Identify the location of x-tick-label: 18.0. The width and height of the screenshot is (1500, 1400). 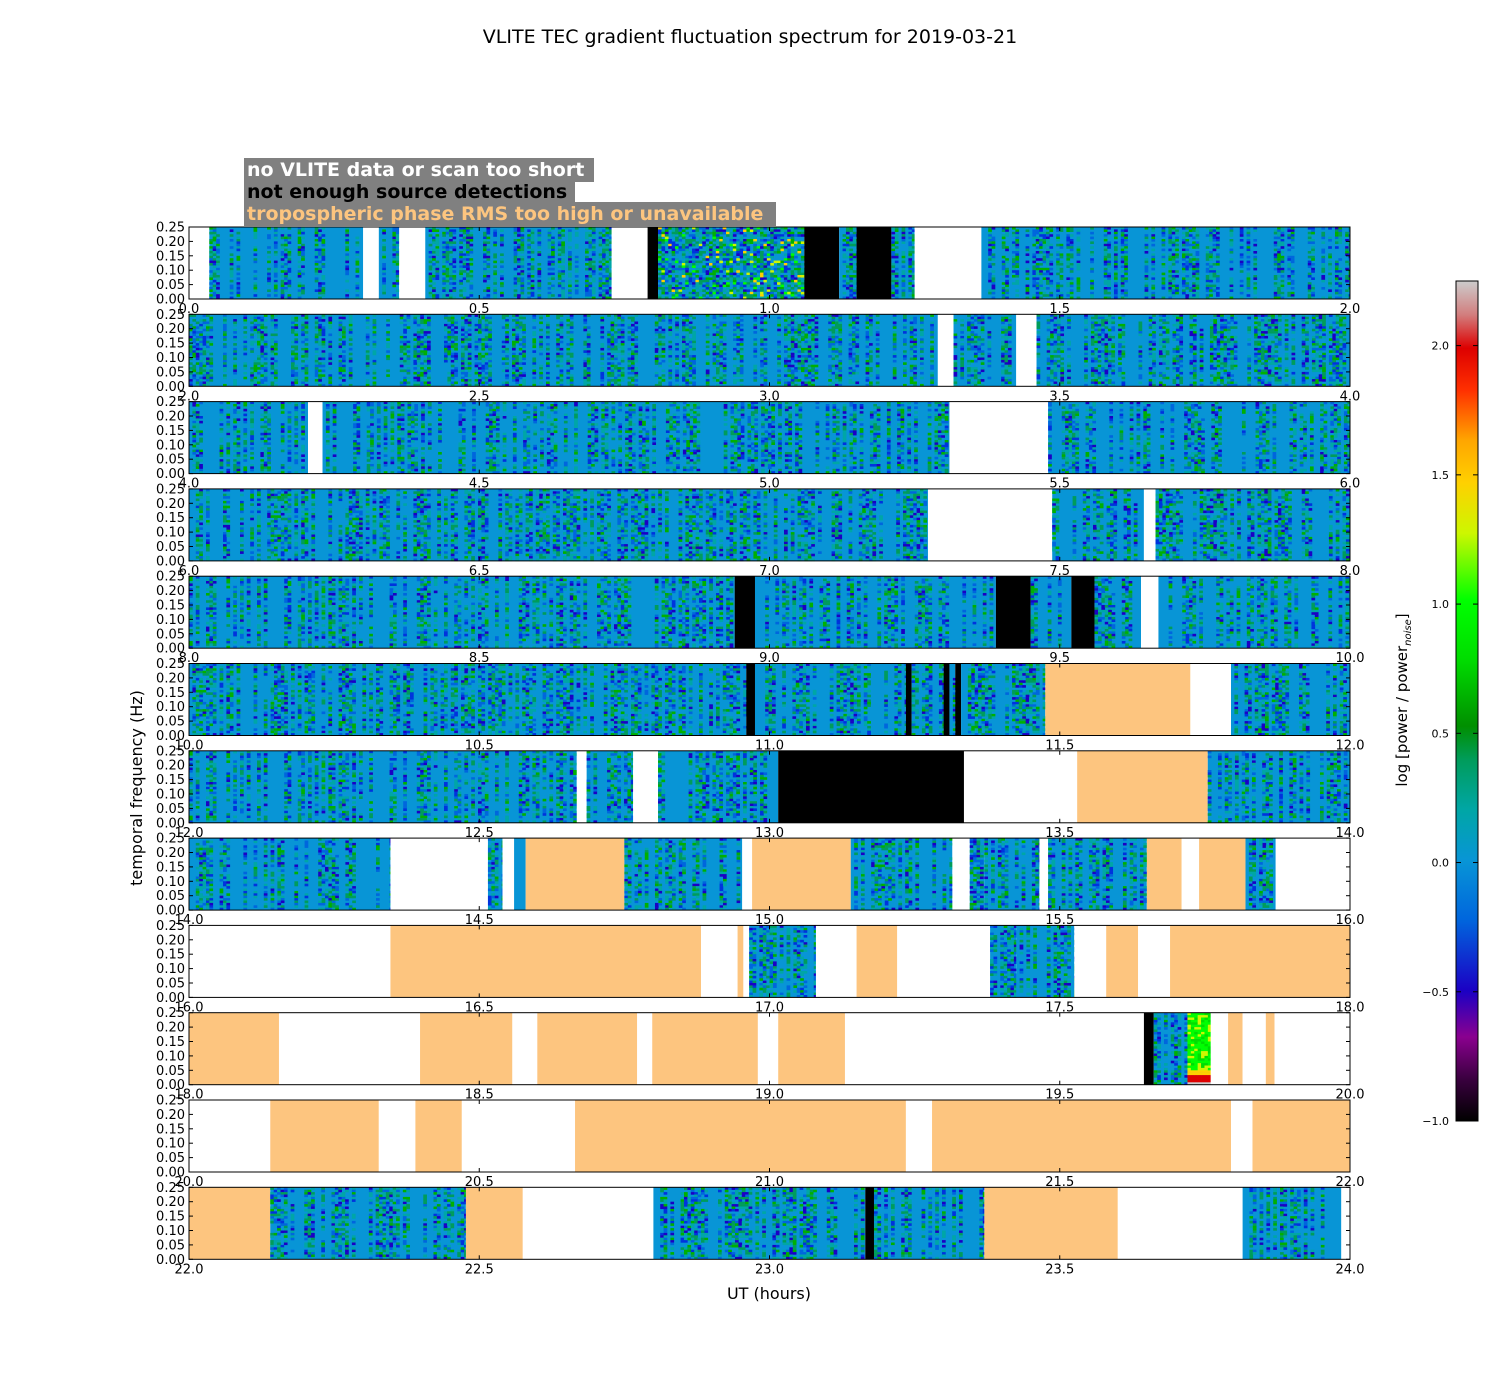
(1350, 1007).